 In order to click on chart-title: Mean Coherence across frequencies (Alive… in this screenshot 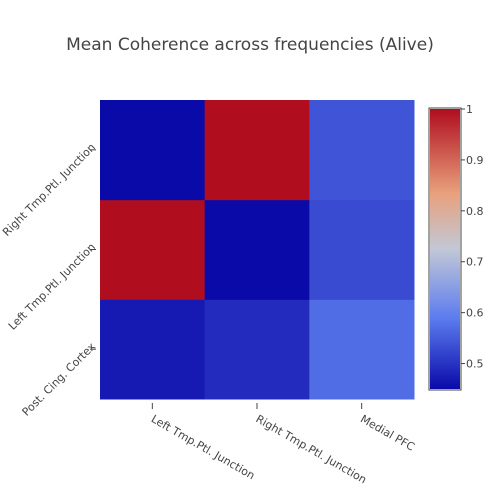, I will do `click(250, 45)`.